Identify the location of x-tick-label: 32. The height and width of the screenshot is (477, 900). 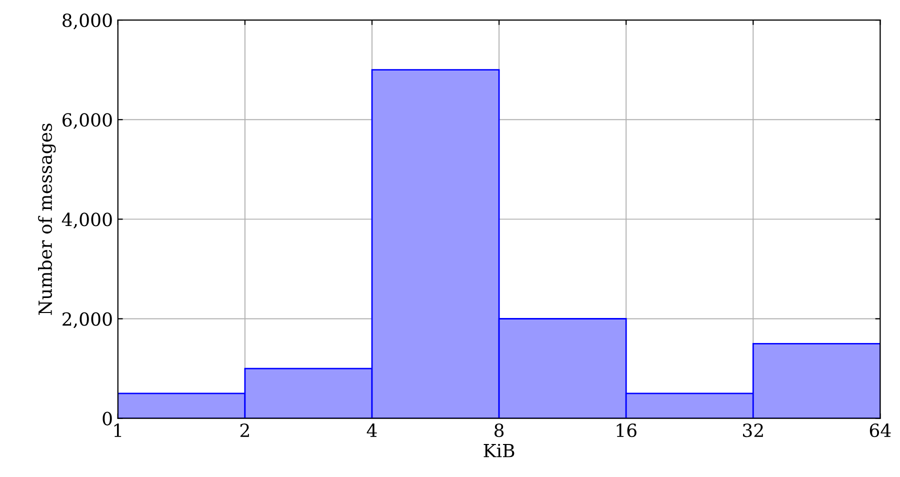
(753, 431).